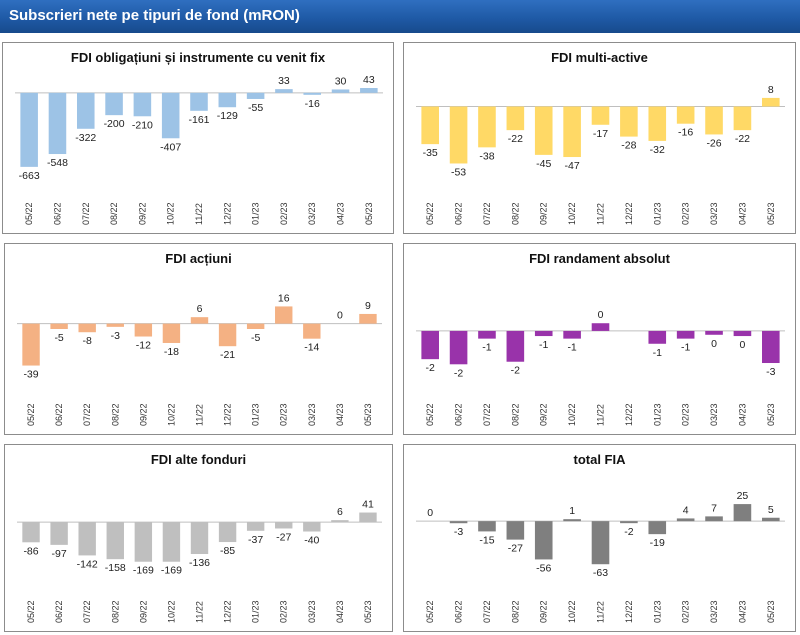 Image resolution: width=800 pixels, height=635 pixels. I want to click on bar-value-label: 5, so click(771, 510).